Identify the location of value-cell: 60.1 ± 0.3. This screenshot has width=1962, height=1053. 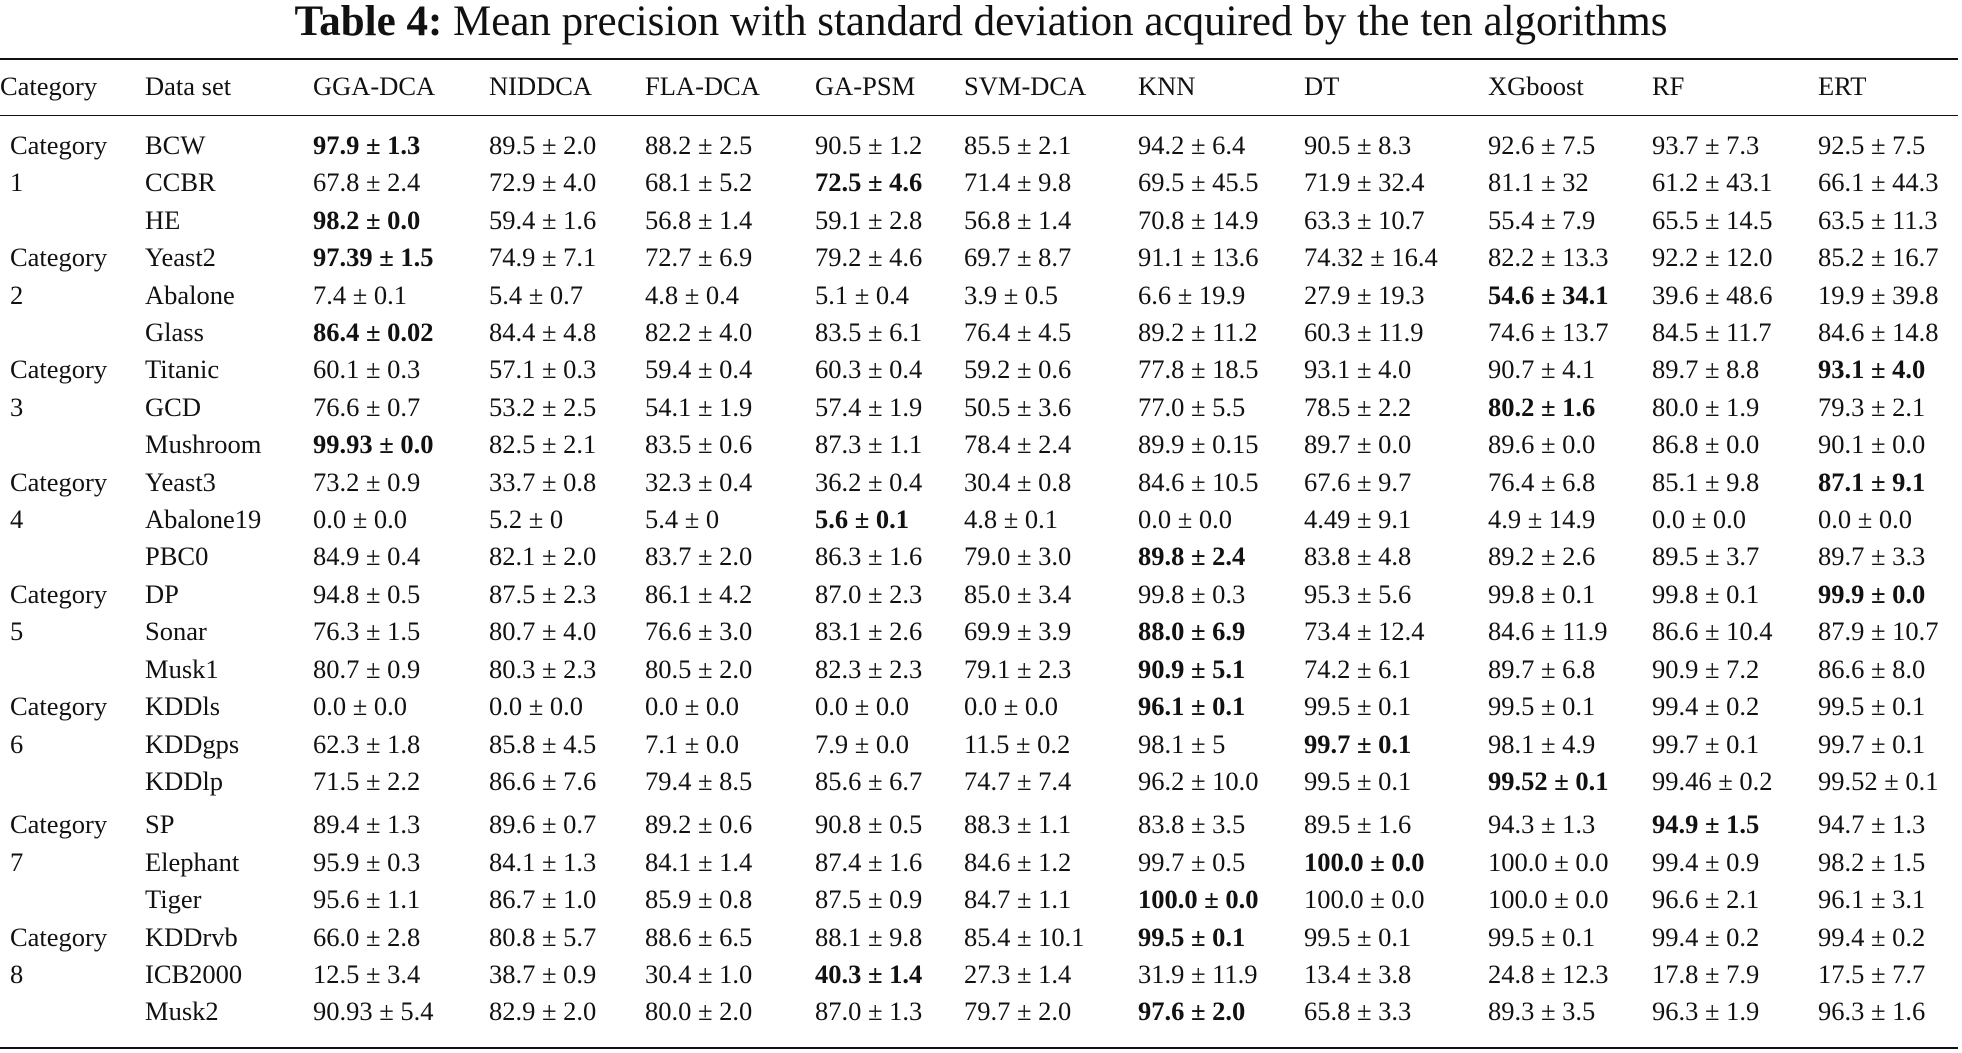
(367, 369).